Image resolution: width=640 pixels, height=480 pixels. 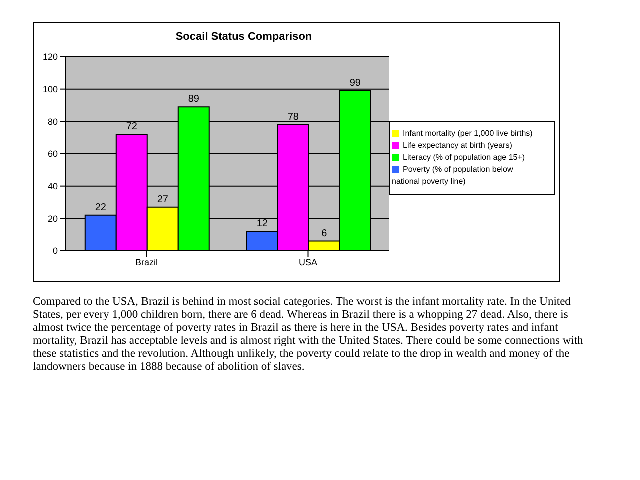 I want to click on y-tick-label: 0, so click(x=55, y=251).